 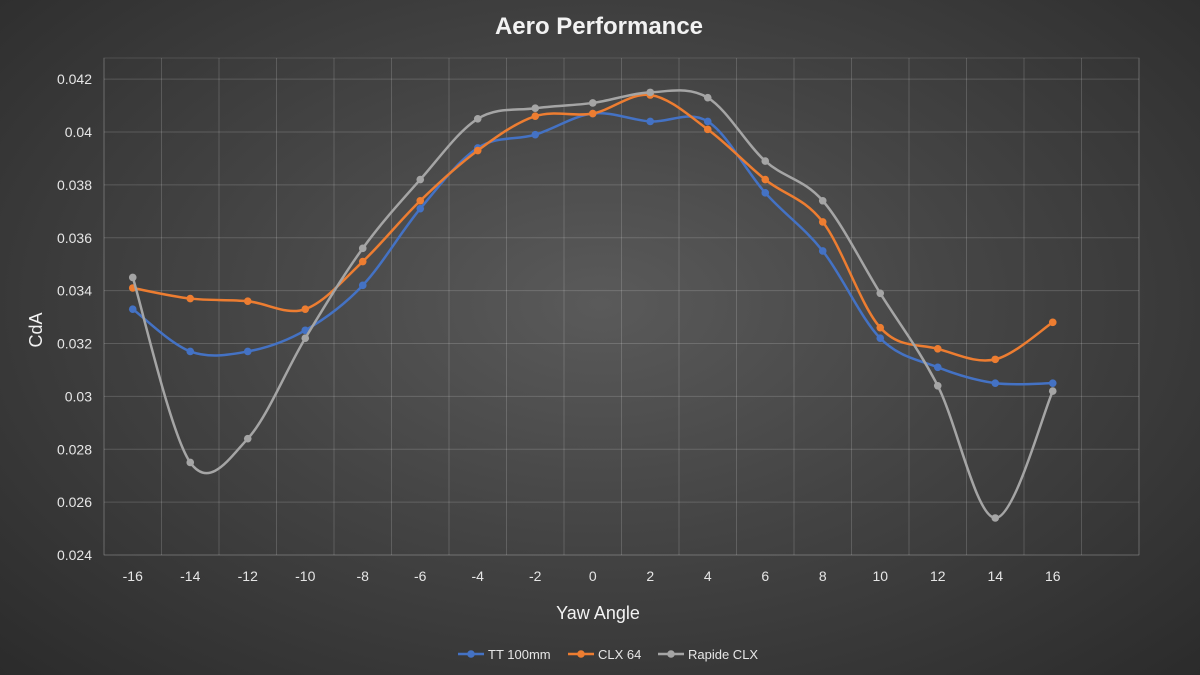 I want to click on y-tick-label: 0.042, so click(x=74, y=79).